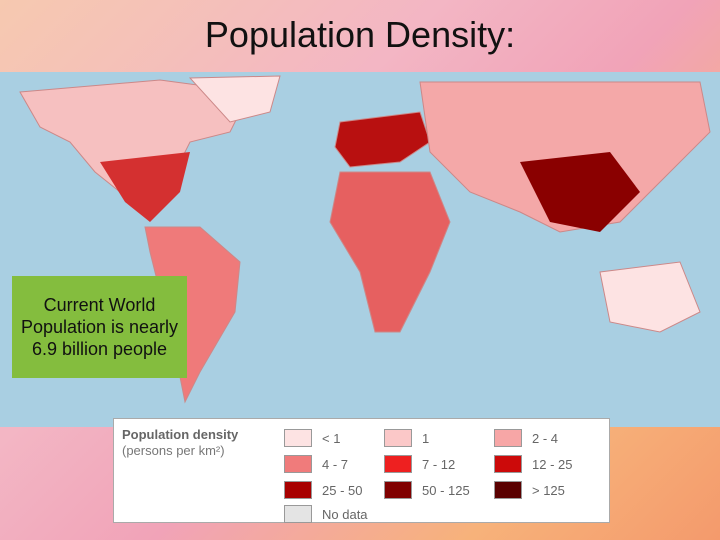 The width and height of the screenshot is (720, 540). I want to click on australia, so click(650, 297).